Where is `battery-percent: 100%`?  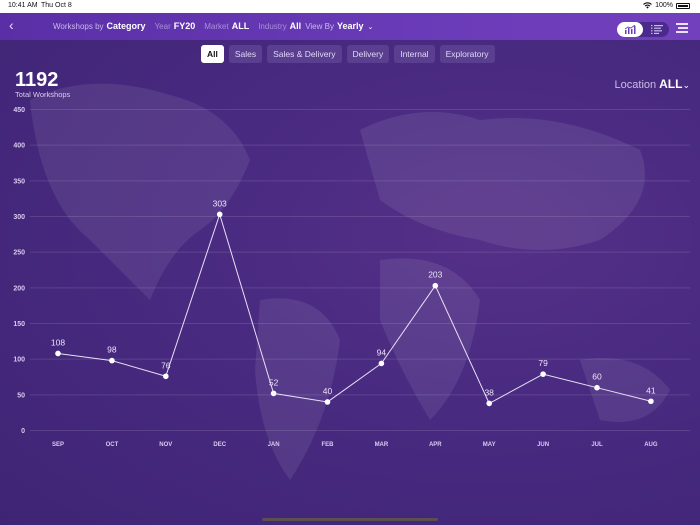 battery-percent: 100% is located at coordinates (664, 5).